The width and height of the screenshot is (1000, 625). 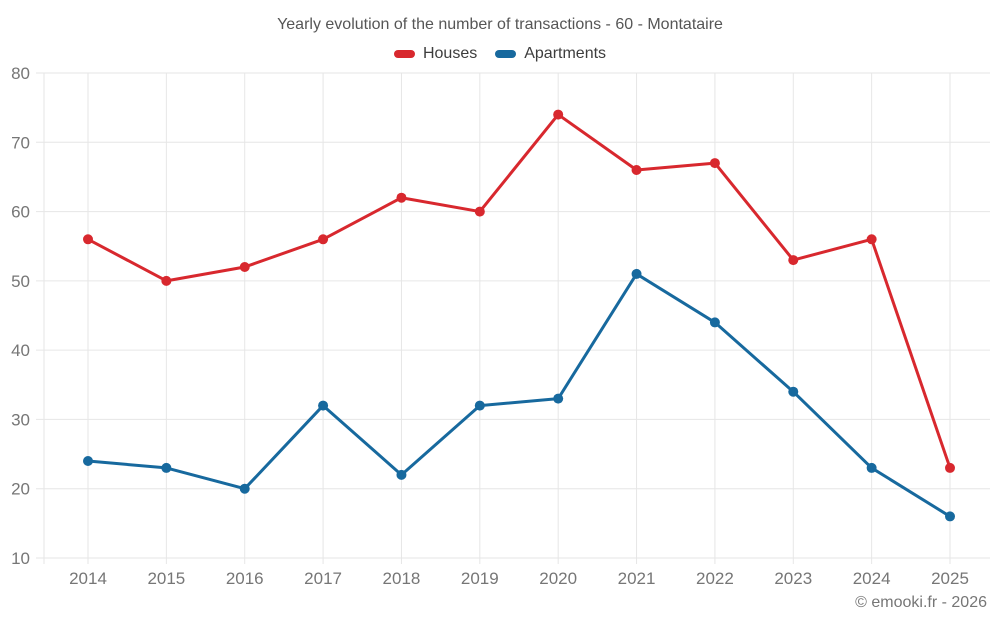 I want to click on y-tick-label: 20, so click(x=20, y=489).